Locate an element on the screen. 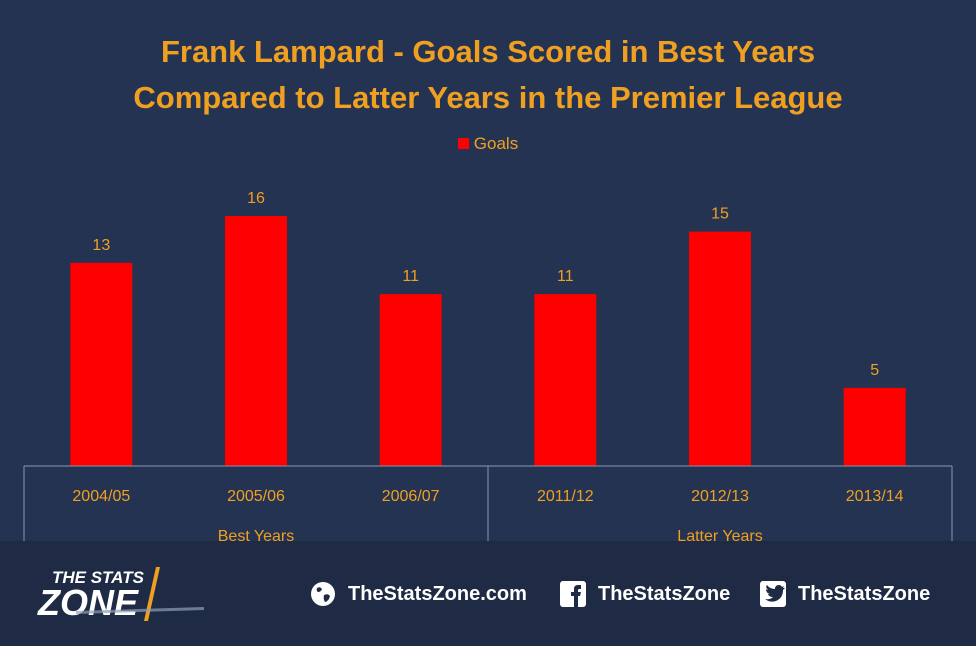  bar-2006/07 is located at coordinates (410, 380).